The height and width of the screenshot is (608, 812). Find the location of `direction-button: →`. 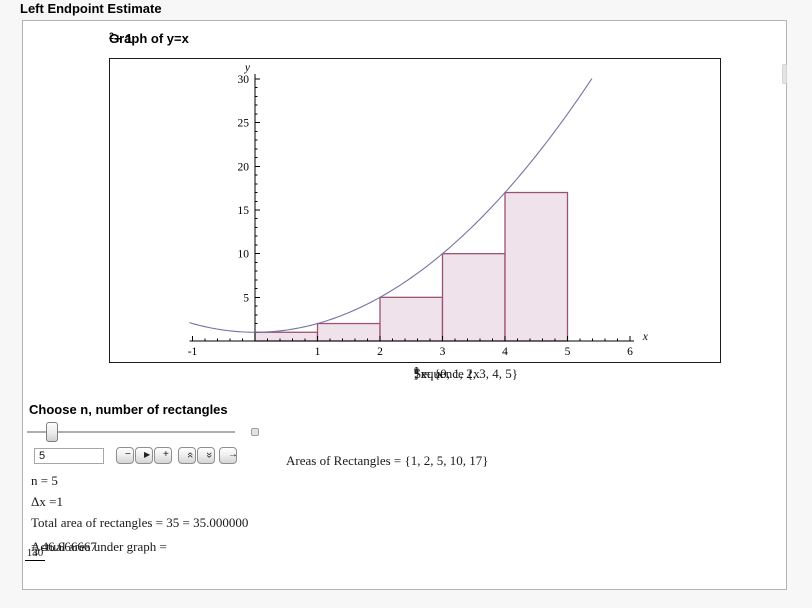

direction-button: → is located at coordinates (228, 455).